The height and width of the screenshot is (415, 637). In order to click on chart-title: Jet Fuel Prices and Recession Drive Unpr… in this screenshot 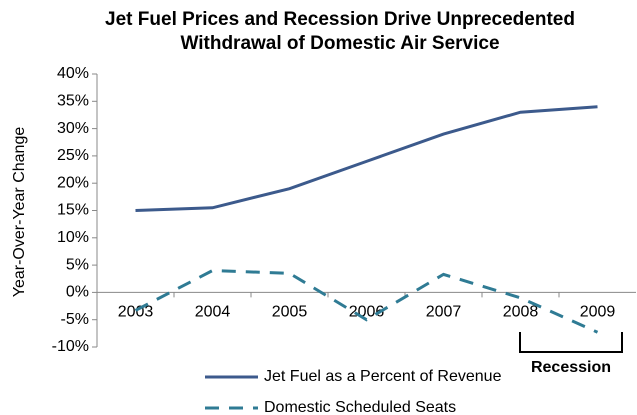, I will do `click(340, 19)`.